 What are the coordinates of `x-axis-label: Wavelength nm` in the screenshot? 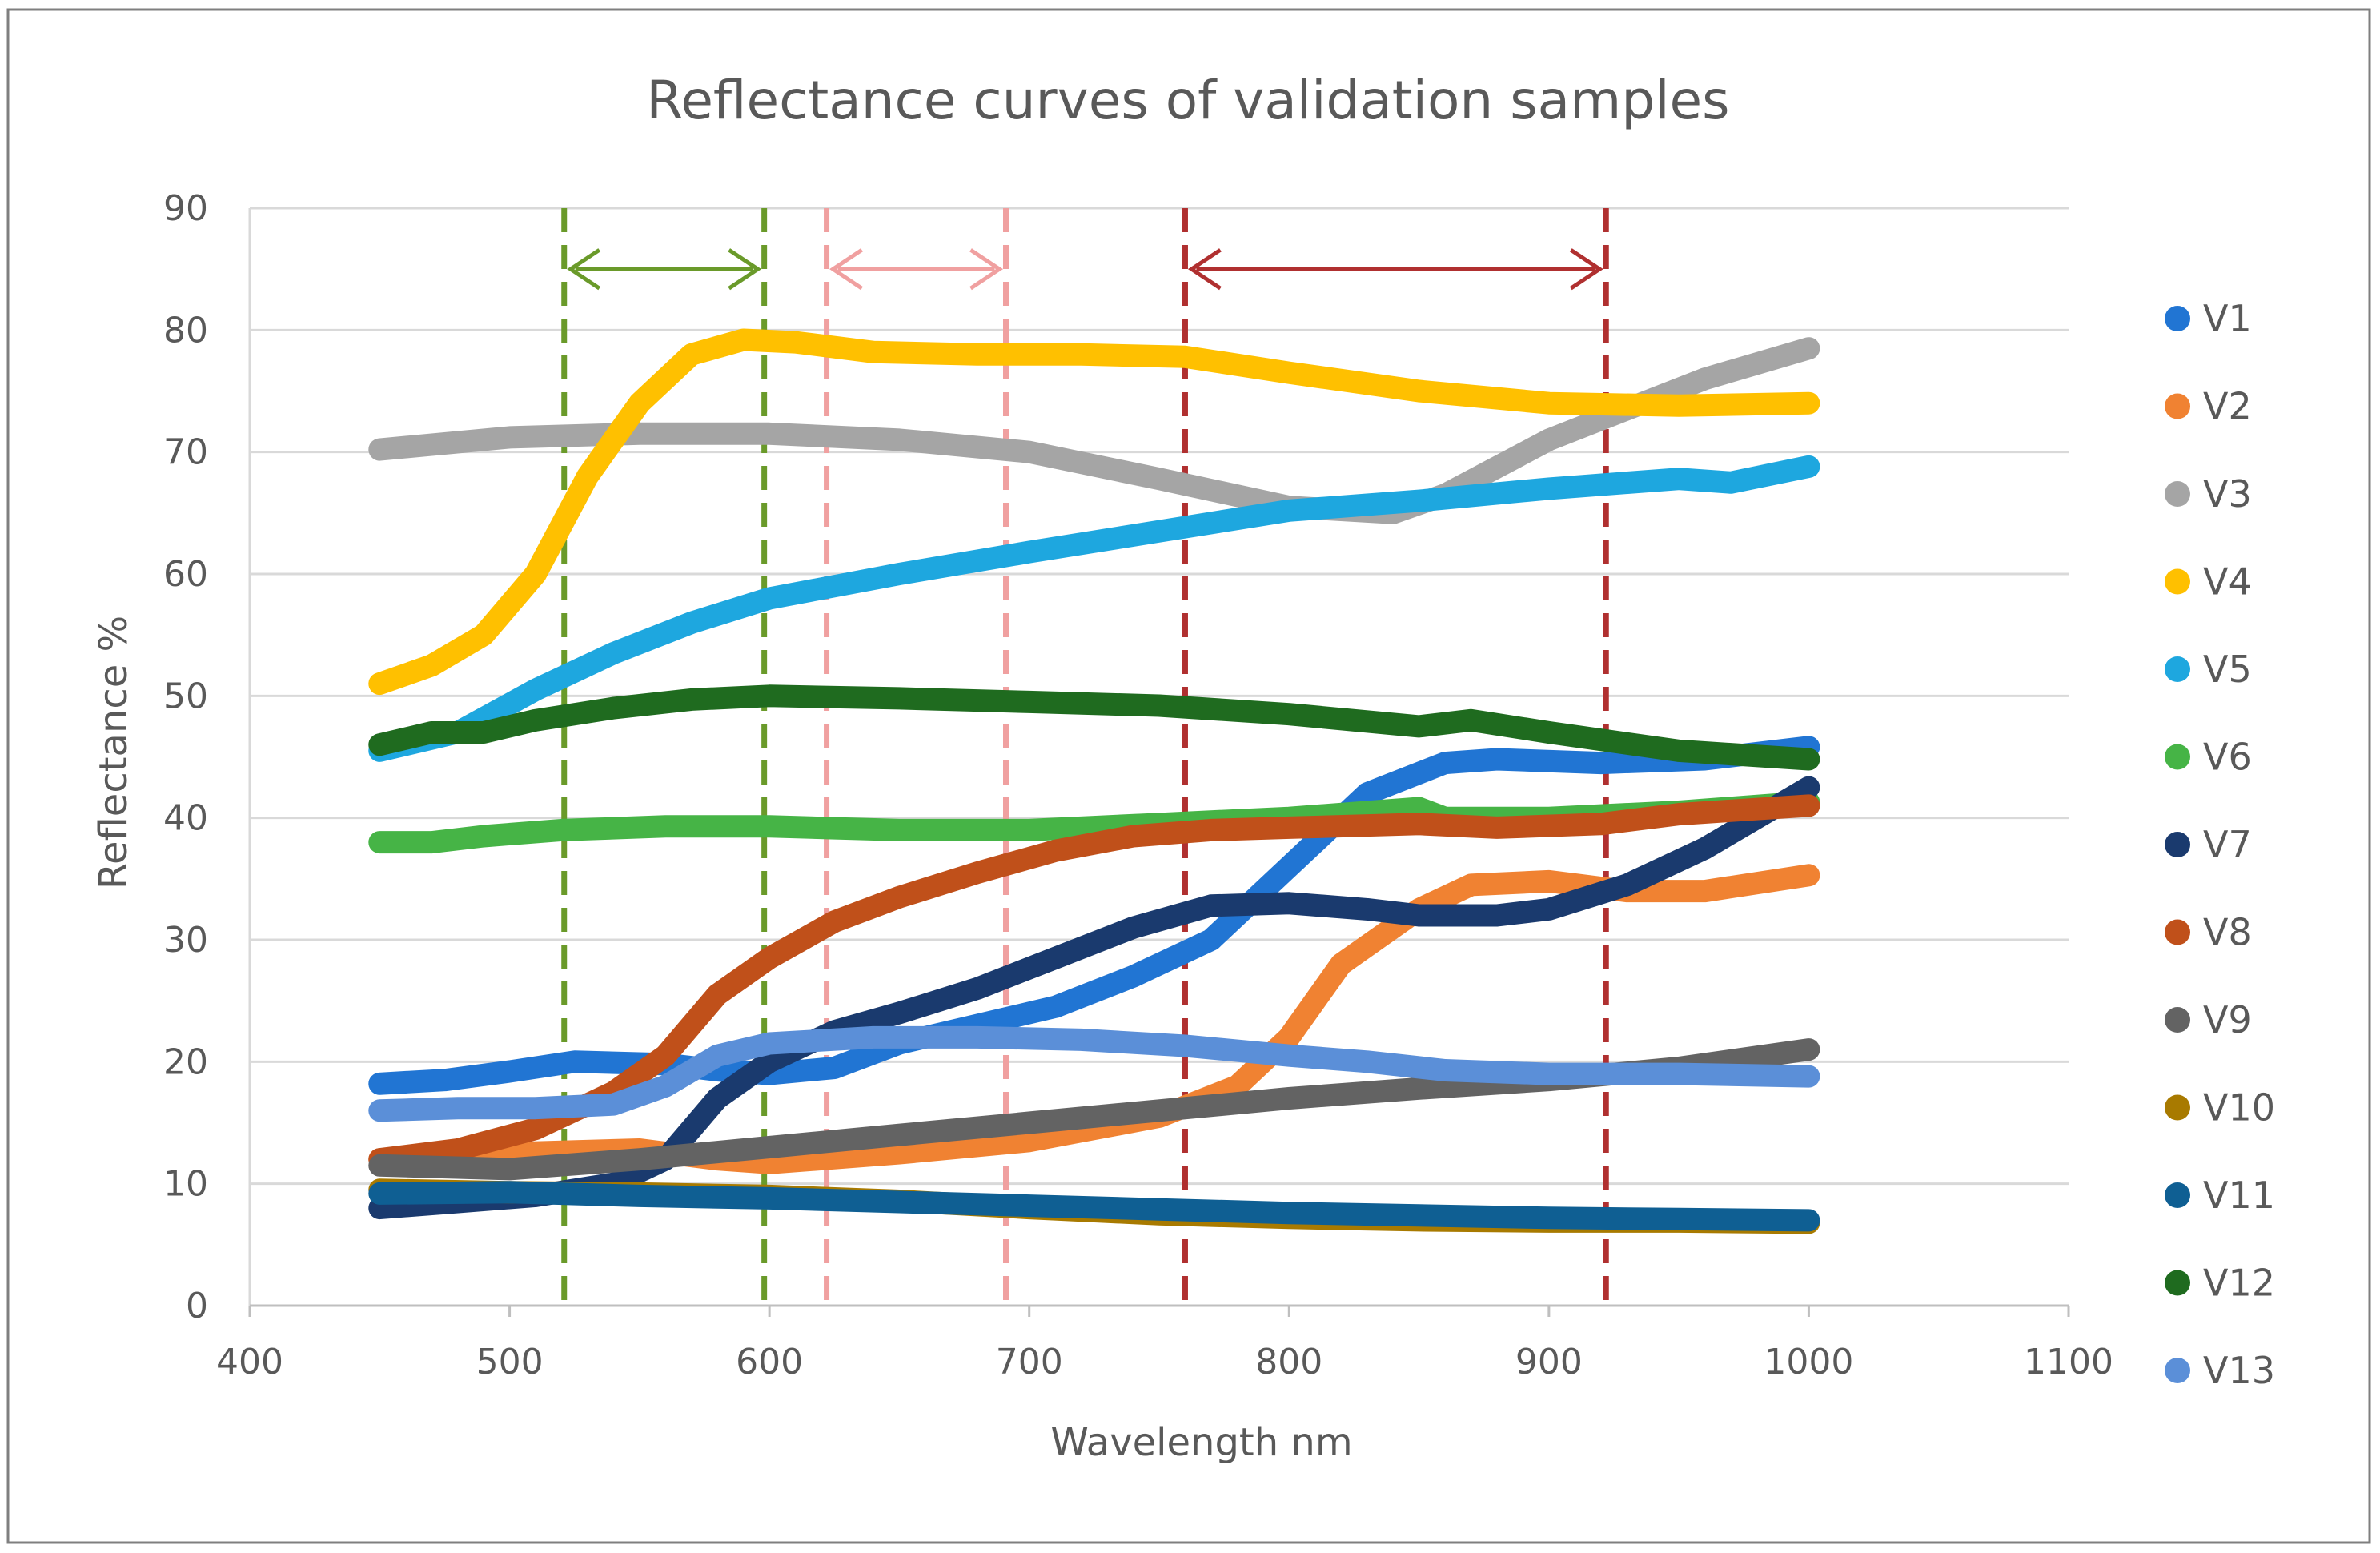 It's located at (1201, 1443).